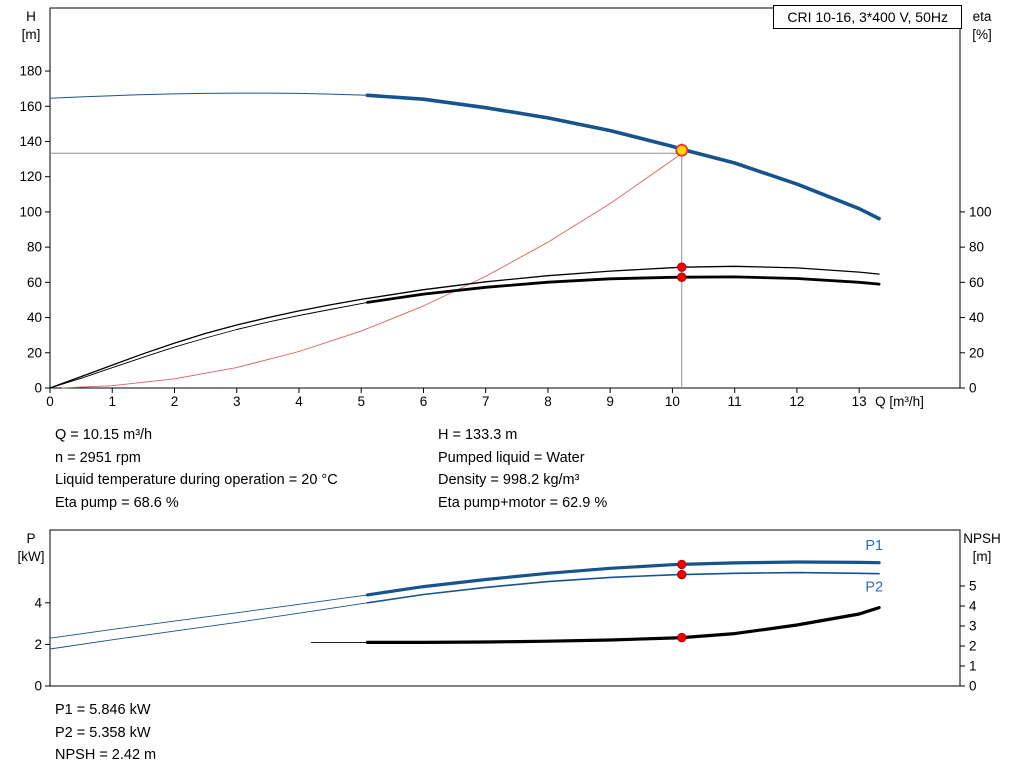 The height and width of the screenshot is (781, 1024). What do you see at coordinates (982, 16) in the screenshot?
I see `y-right-axis-title: eta` at bounding box center [982, 16].